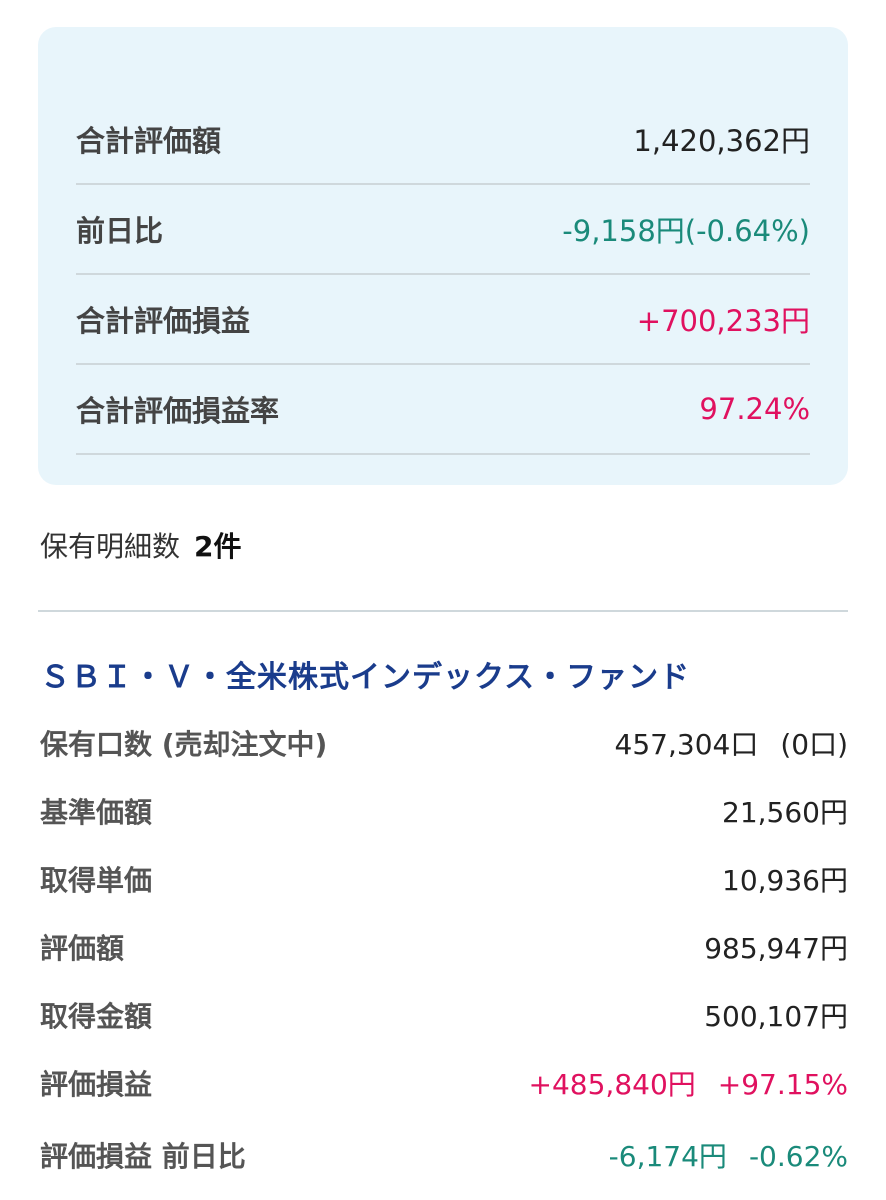 The image size is (886, 1200). I want to click on units-value-group: 457,304口 (0口), so click(731, 743).